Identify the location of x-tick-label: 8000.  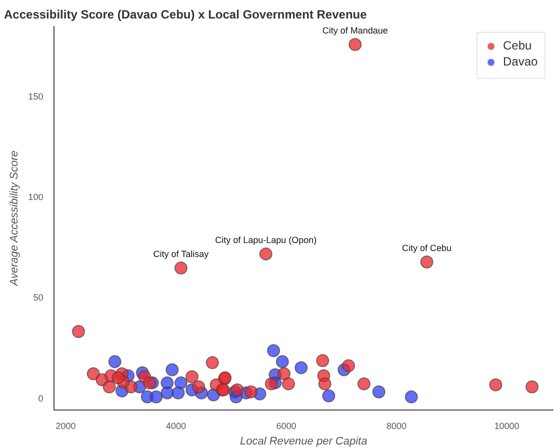
(396, 425).